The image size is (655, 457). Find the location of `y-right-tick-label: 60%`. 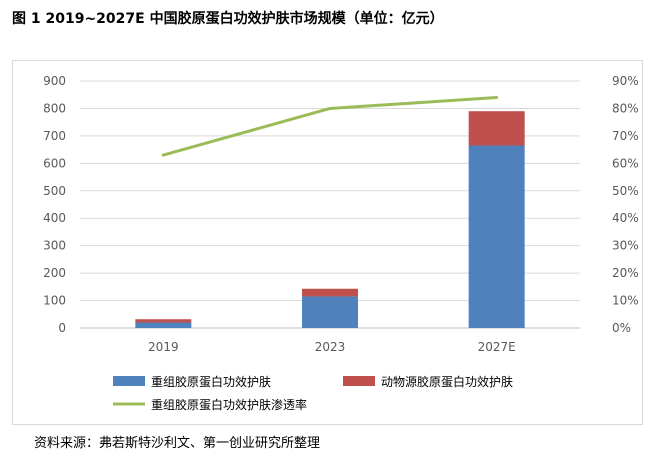

y-right-tick-label: 60% is located at coordinates (625, 163).